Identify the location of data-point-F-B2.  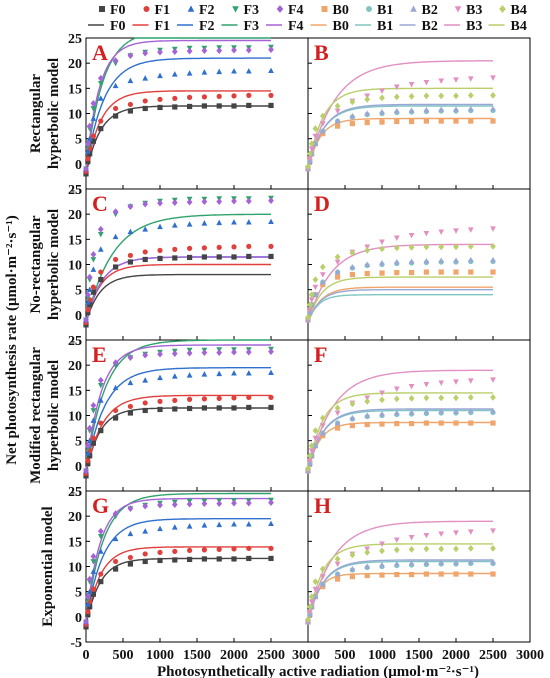
(337, 422).